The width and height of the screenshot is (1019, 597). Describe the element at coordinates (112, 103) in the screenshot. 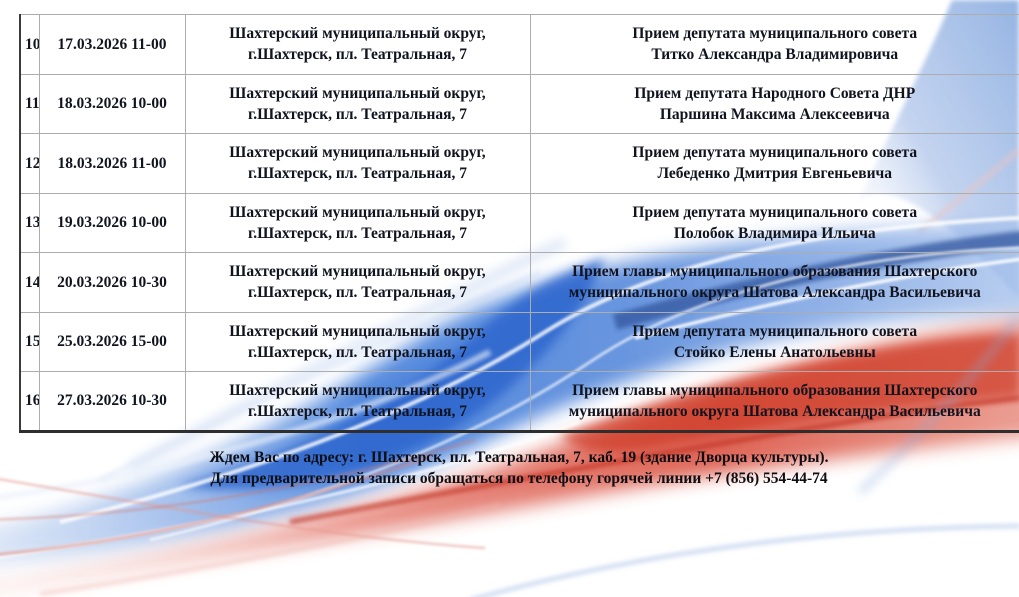

I see `datetime-cell: 18.03.2026 10-00` at that location.